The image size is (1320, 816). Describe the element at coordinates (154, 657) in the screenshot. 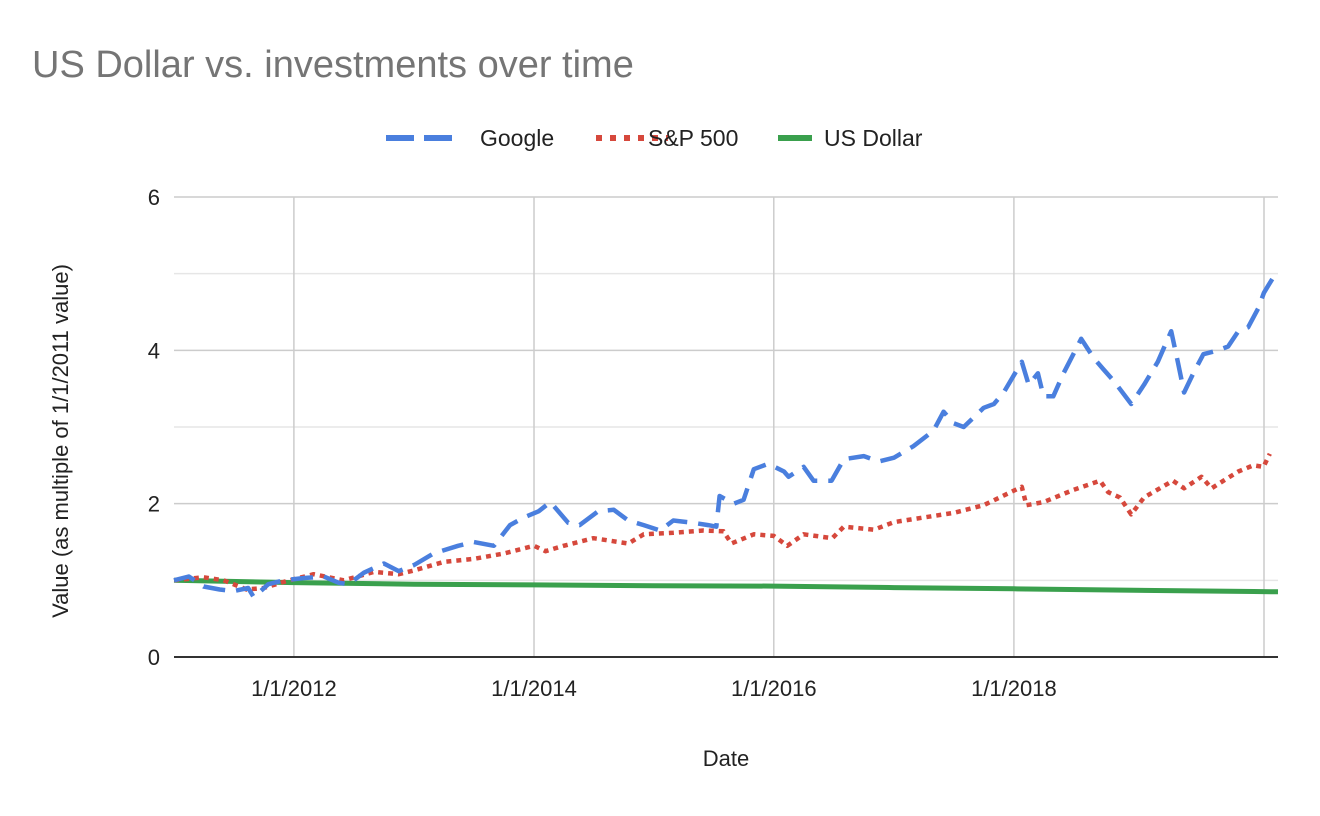

I see `y-tick-label: 0` at that location.